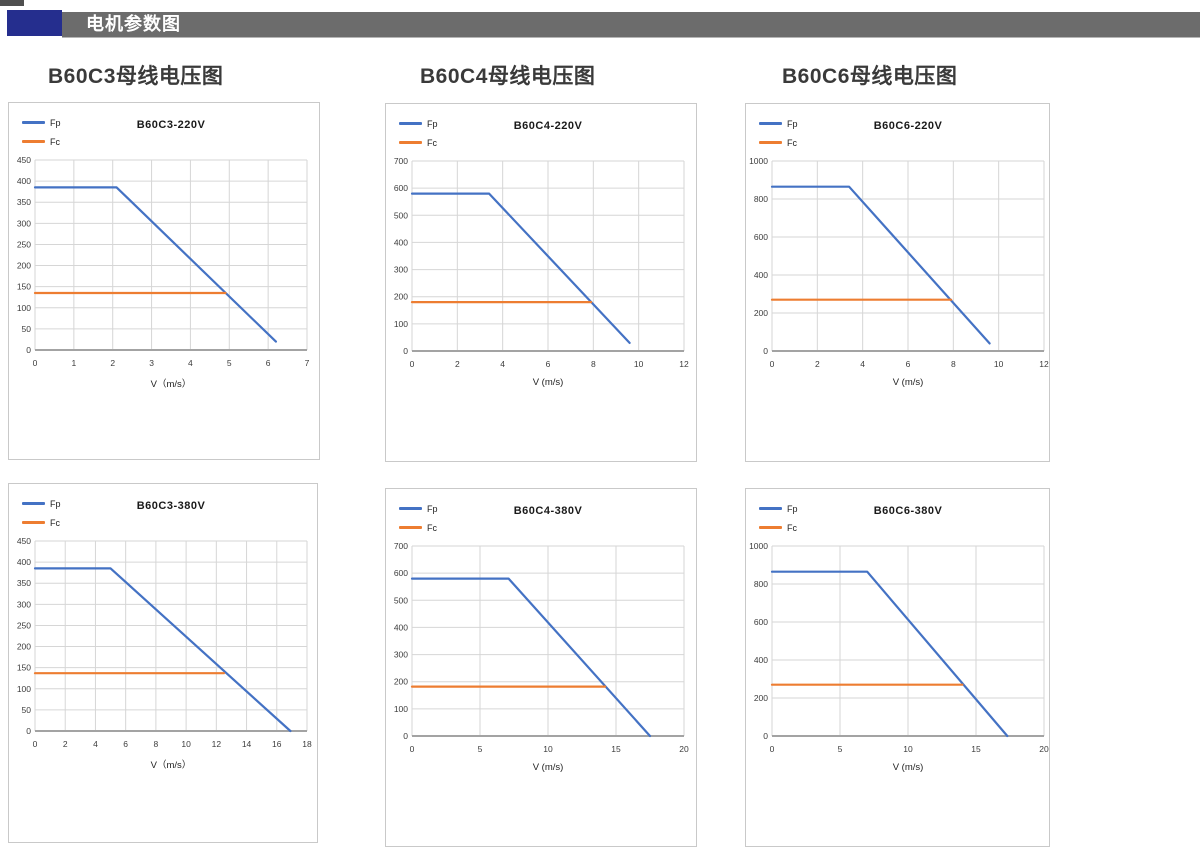  Describe the element at coordinates (151, 363) in the screenshot. I see `x-tick-label: 3` at that location.